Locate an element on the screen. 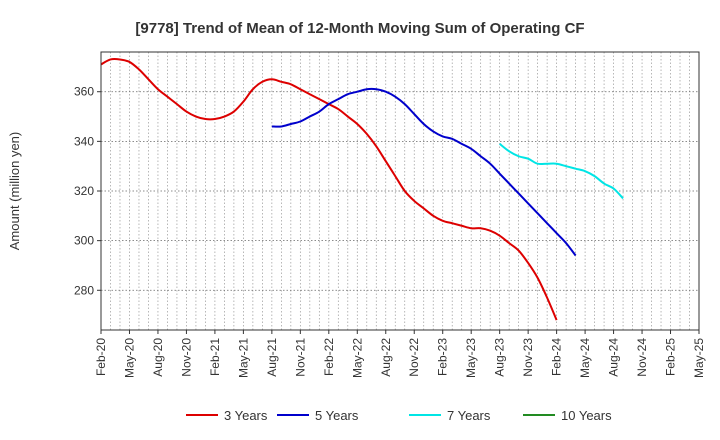 Image resolution: width=720 pixels, height=440 pixels. x-tick-label: May-21 is located at coordinates (243, 358).